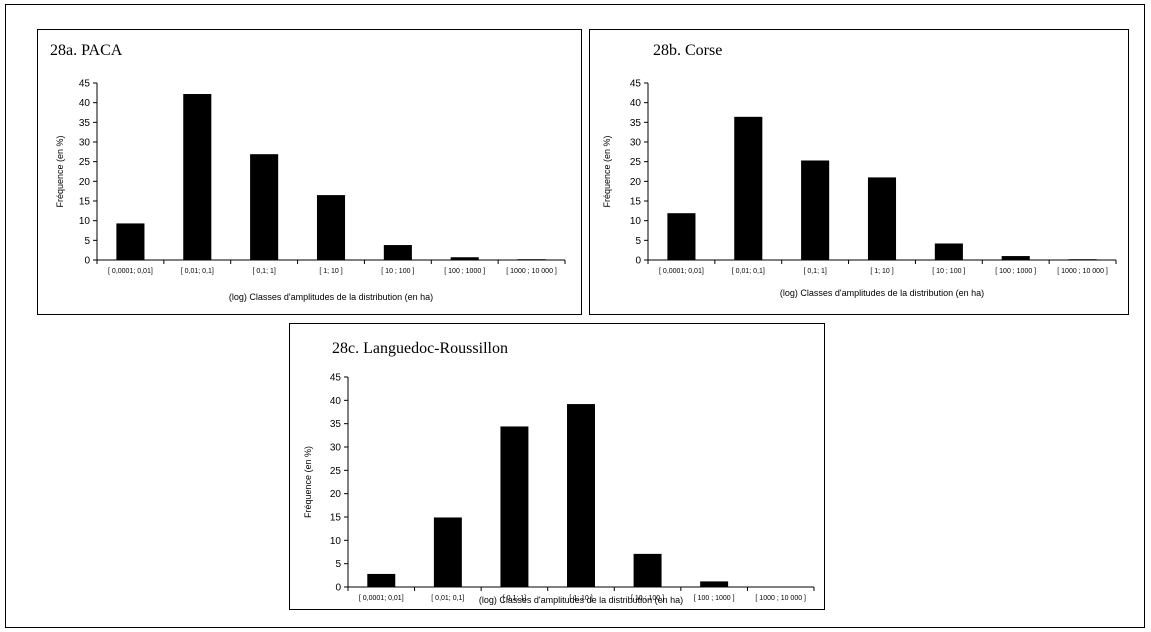  What do you see at coordinates (687, 50) in the screenshot?
I see `chart-title: 28b. Corse` at bounding box center [687, 50].